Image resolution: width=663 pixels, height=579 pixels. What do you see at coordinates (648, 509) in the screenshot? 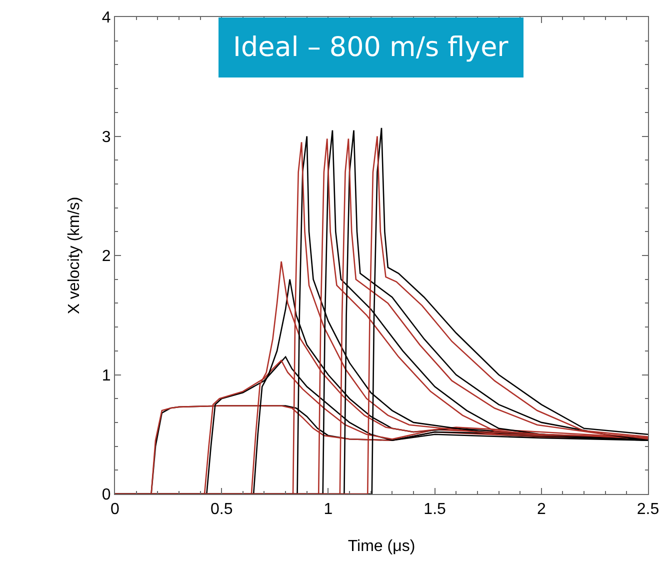
I see `x-tick-label: 2.5` at bounding box center [648, 509].